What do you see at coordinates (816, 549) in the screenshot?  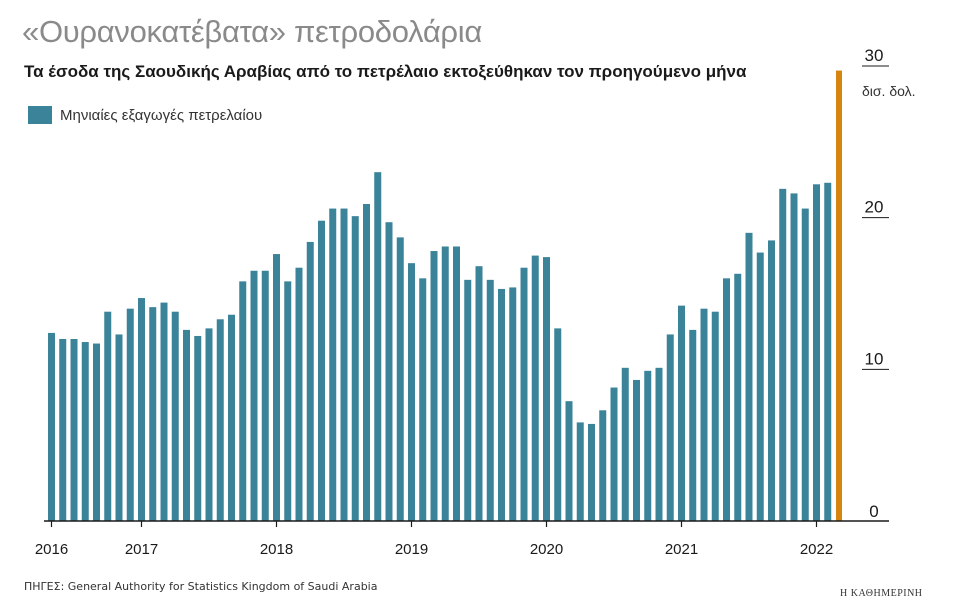 I see `x-tick-label: 2022` at bounding box center [816, 549].